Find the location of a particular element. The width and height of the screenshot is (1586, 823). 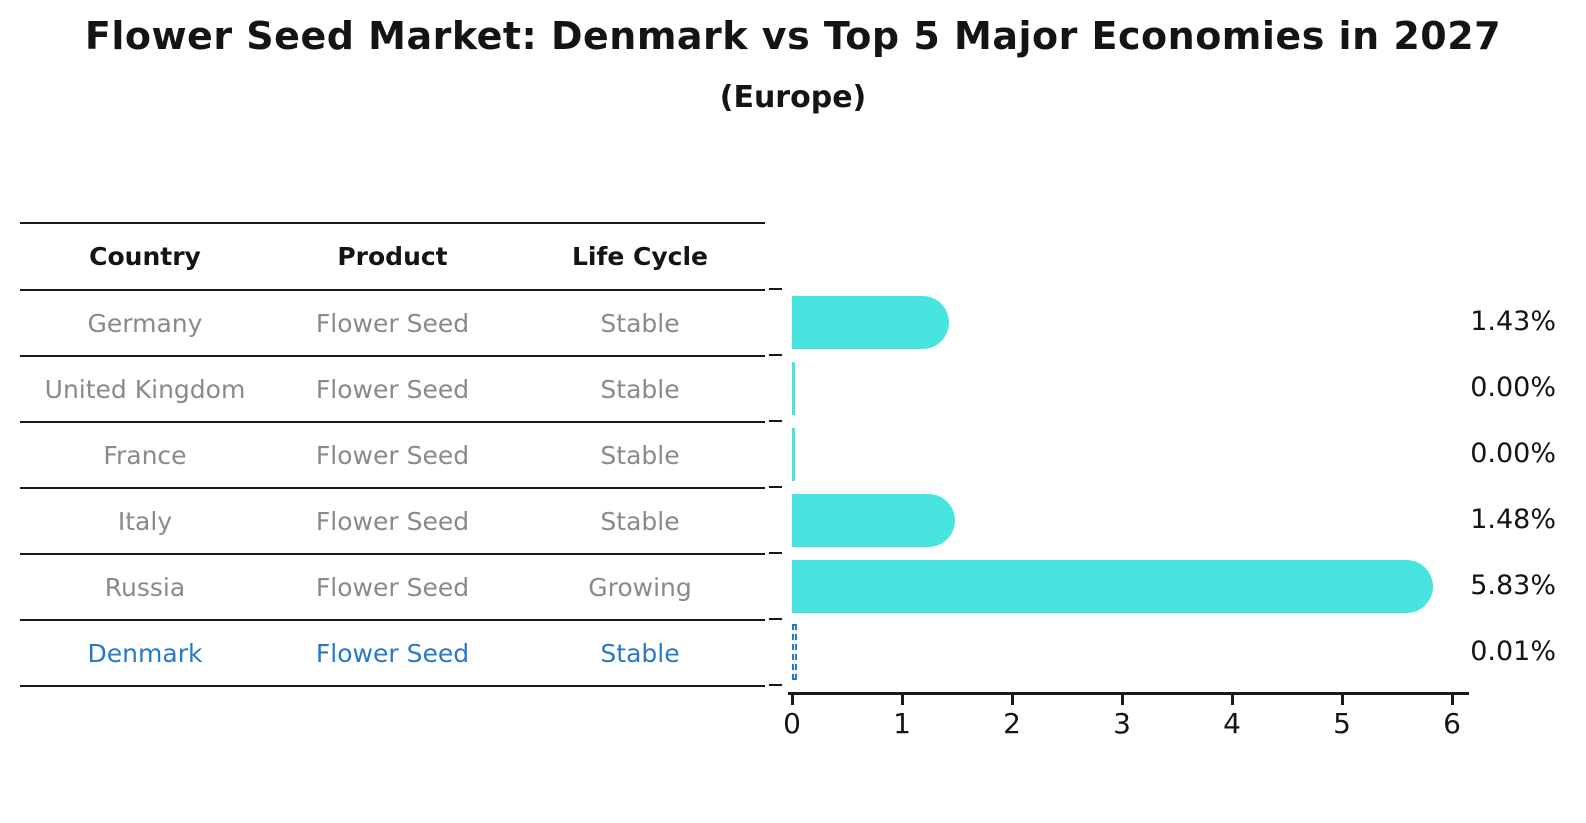

bar-denmark-dashed is located at coordinates (794, 652).